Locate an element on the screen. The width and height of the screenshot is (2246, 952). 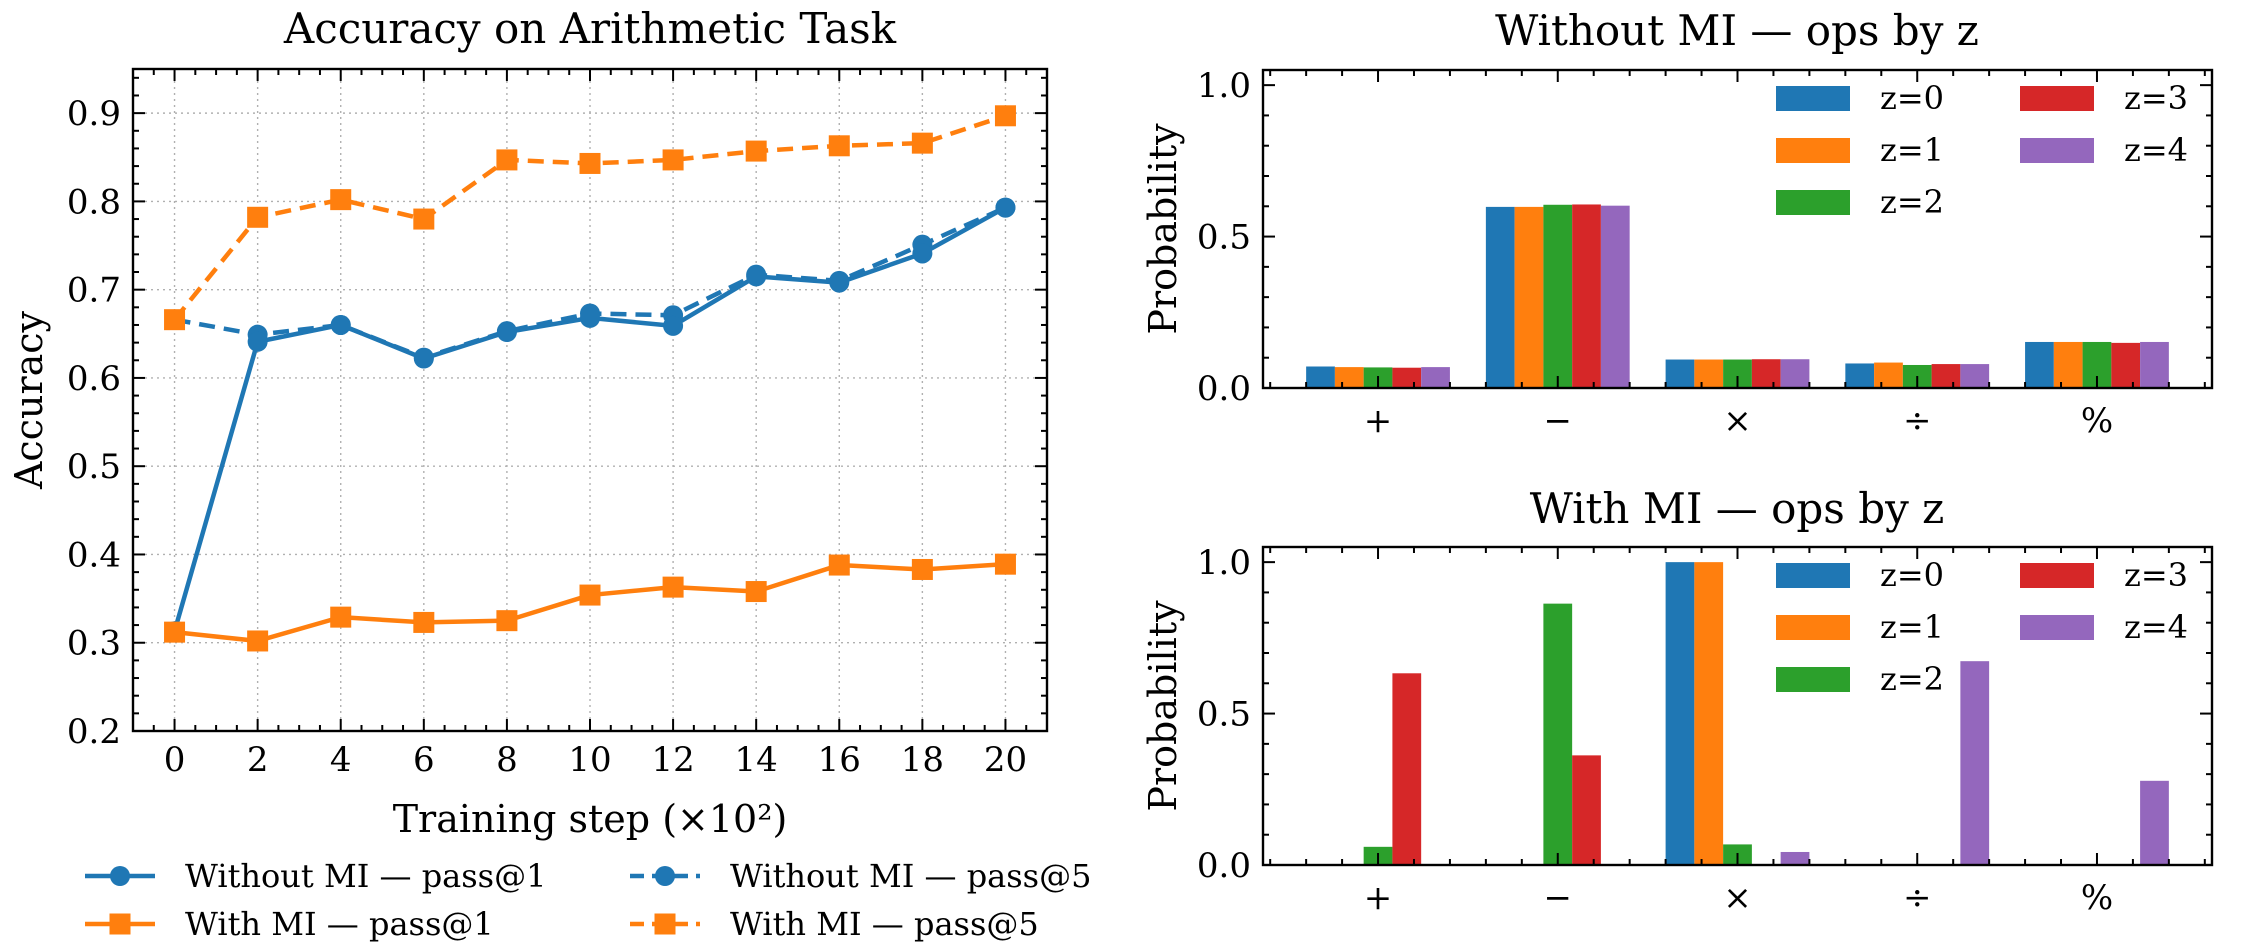
x-category-label: % is located at coordinates (2097, 421).